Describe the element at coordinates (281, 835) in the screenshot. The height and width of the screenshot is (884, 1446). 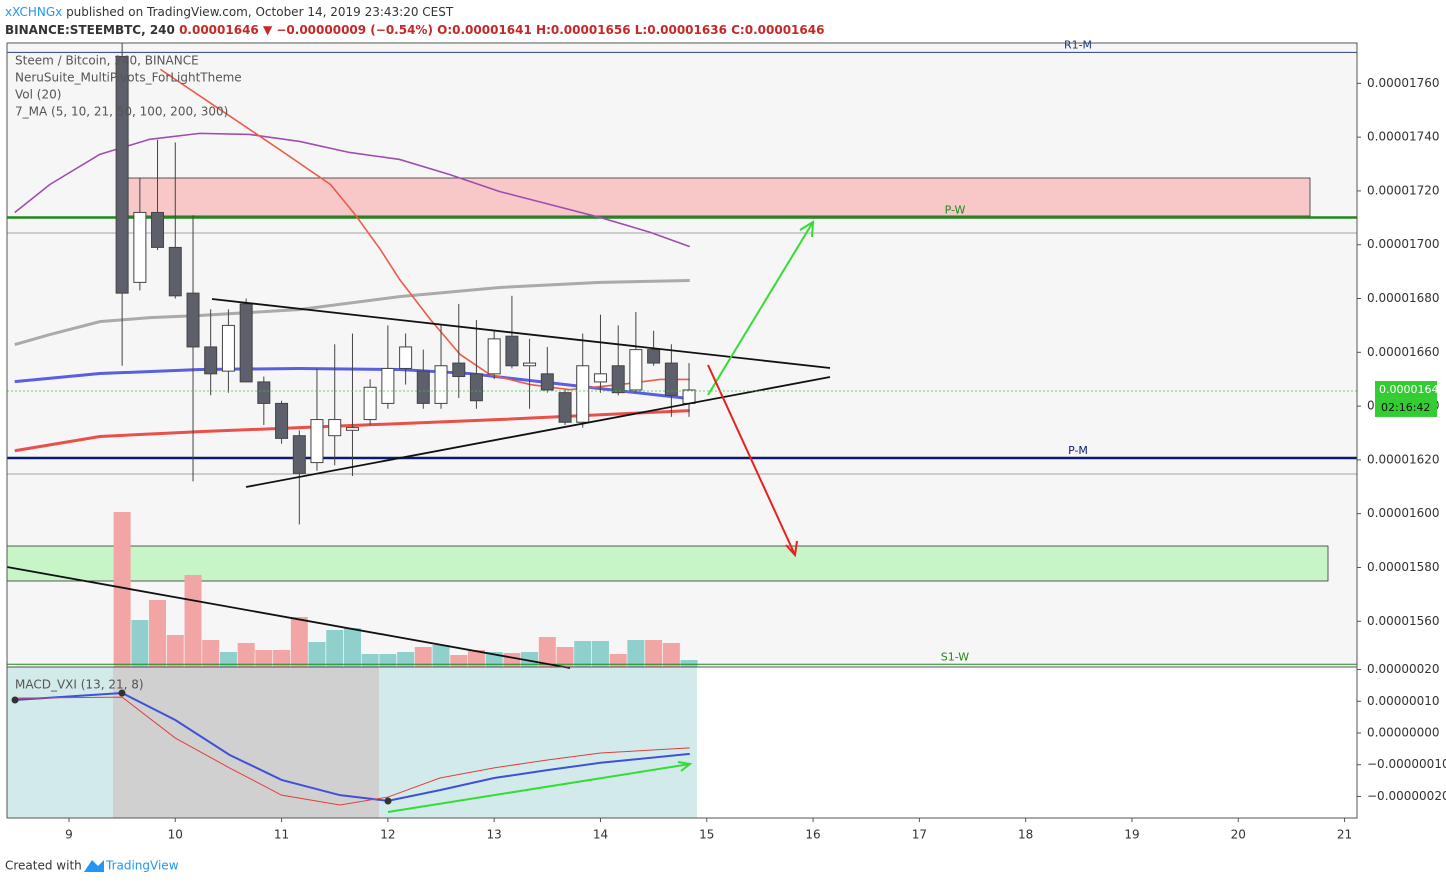
I see `x-tick-label: 11` at that location.